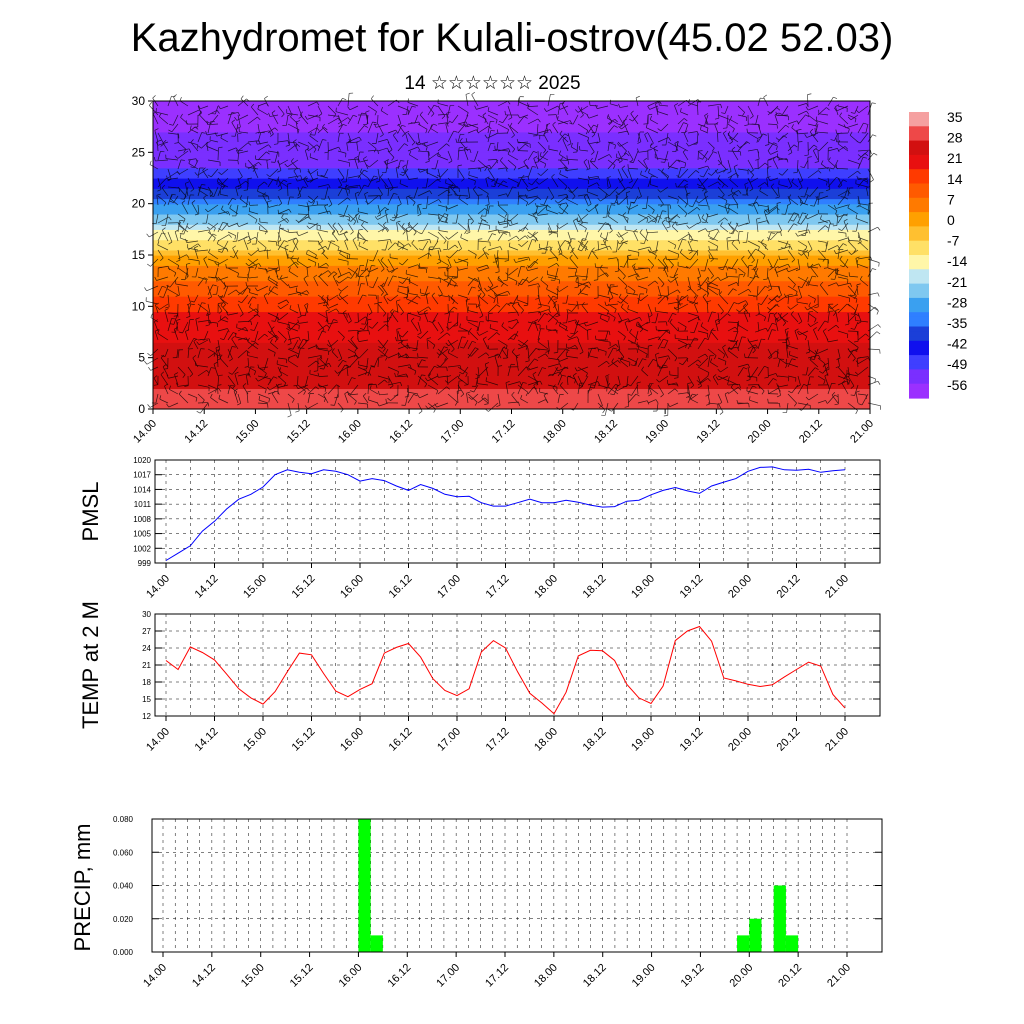  What do you see at coordinates (492, 83) in the screenshot?
I see `chart-subtitle: 14 ☆☆☆☆☆☆ 2025` at bounding box center [492, 83].